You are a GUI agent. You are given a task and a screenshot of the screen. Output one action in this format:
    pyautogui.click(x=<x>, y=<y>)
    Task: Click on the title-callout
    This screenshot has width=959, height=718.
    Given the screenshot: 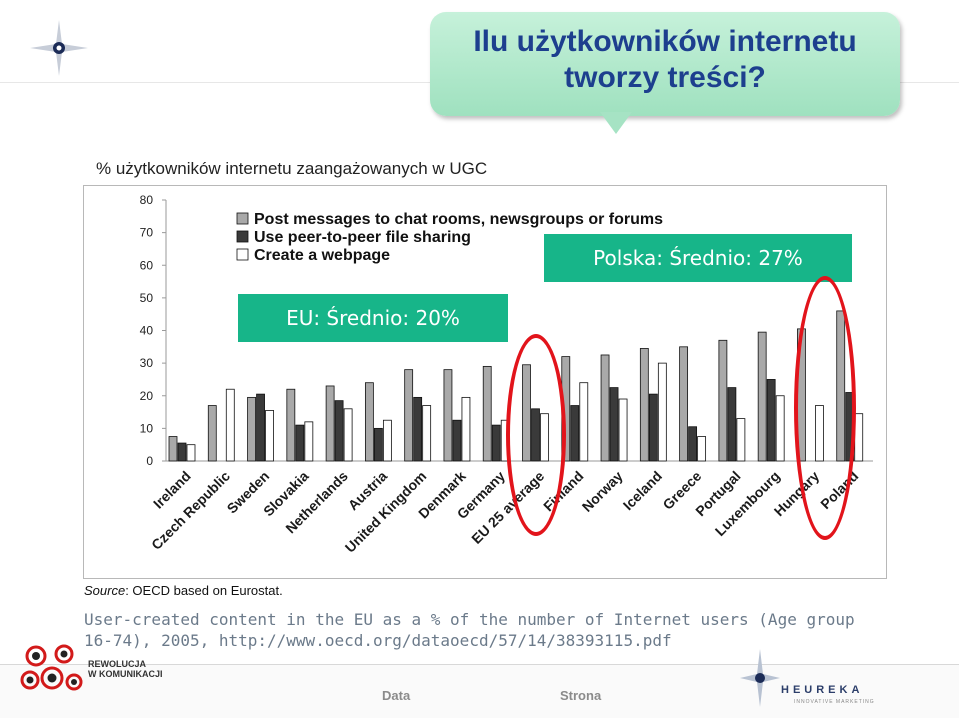 What is the action you would take?
    pyautogui.click(x=665, y=64)
    